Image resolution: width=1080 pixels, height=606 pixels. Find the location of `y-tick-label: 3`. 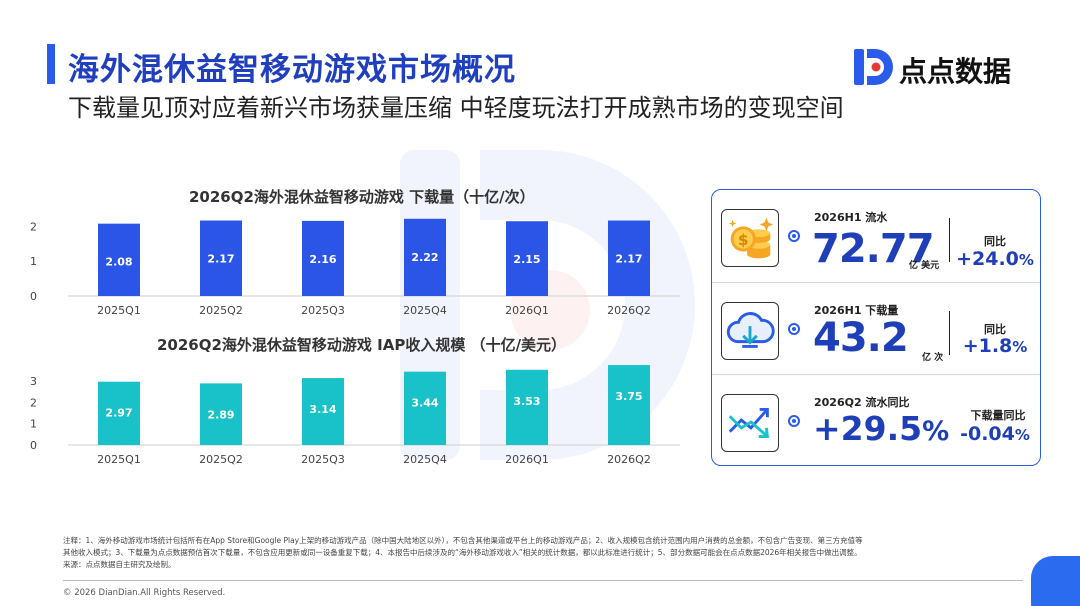

y-tick-label: 3 is located at coordinates (33, 381).